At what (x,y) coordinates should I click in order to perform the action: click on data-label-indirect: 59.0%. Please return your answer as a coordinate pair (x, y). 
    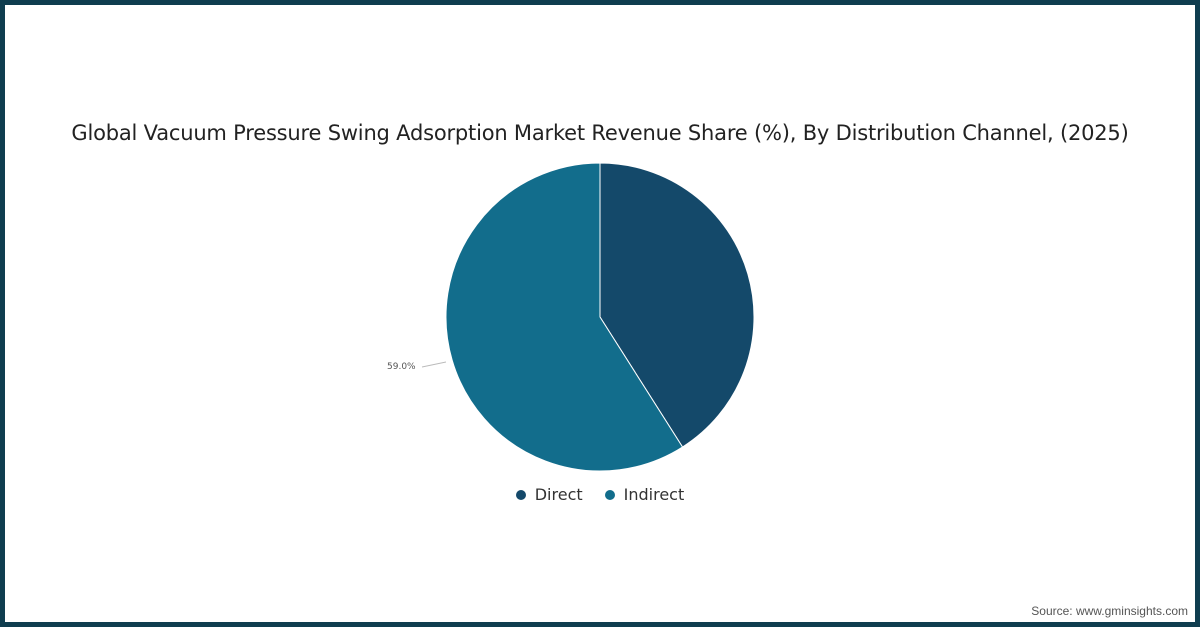
    Looking at the image, I should click on (401, 367).